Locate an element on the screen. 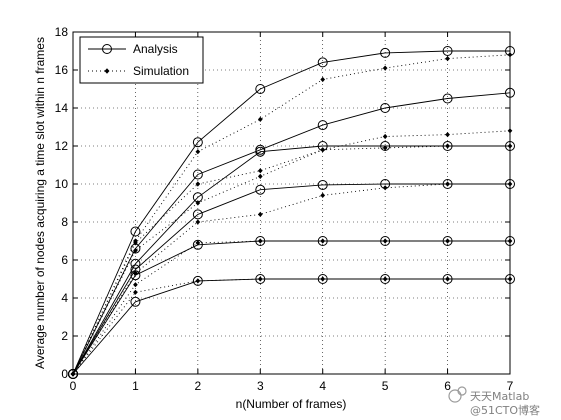  legend-analysis-marker is located at coordinates (107, 49).